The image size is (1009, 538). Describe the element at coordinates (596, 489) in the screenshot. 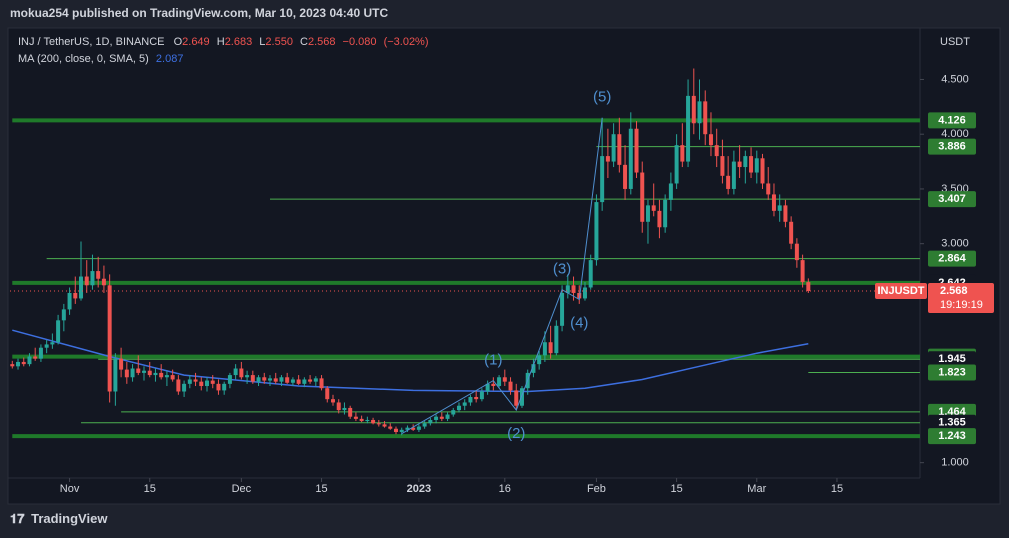

I see `x-tick-label: Feb` at that location.